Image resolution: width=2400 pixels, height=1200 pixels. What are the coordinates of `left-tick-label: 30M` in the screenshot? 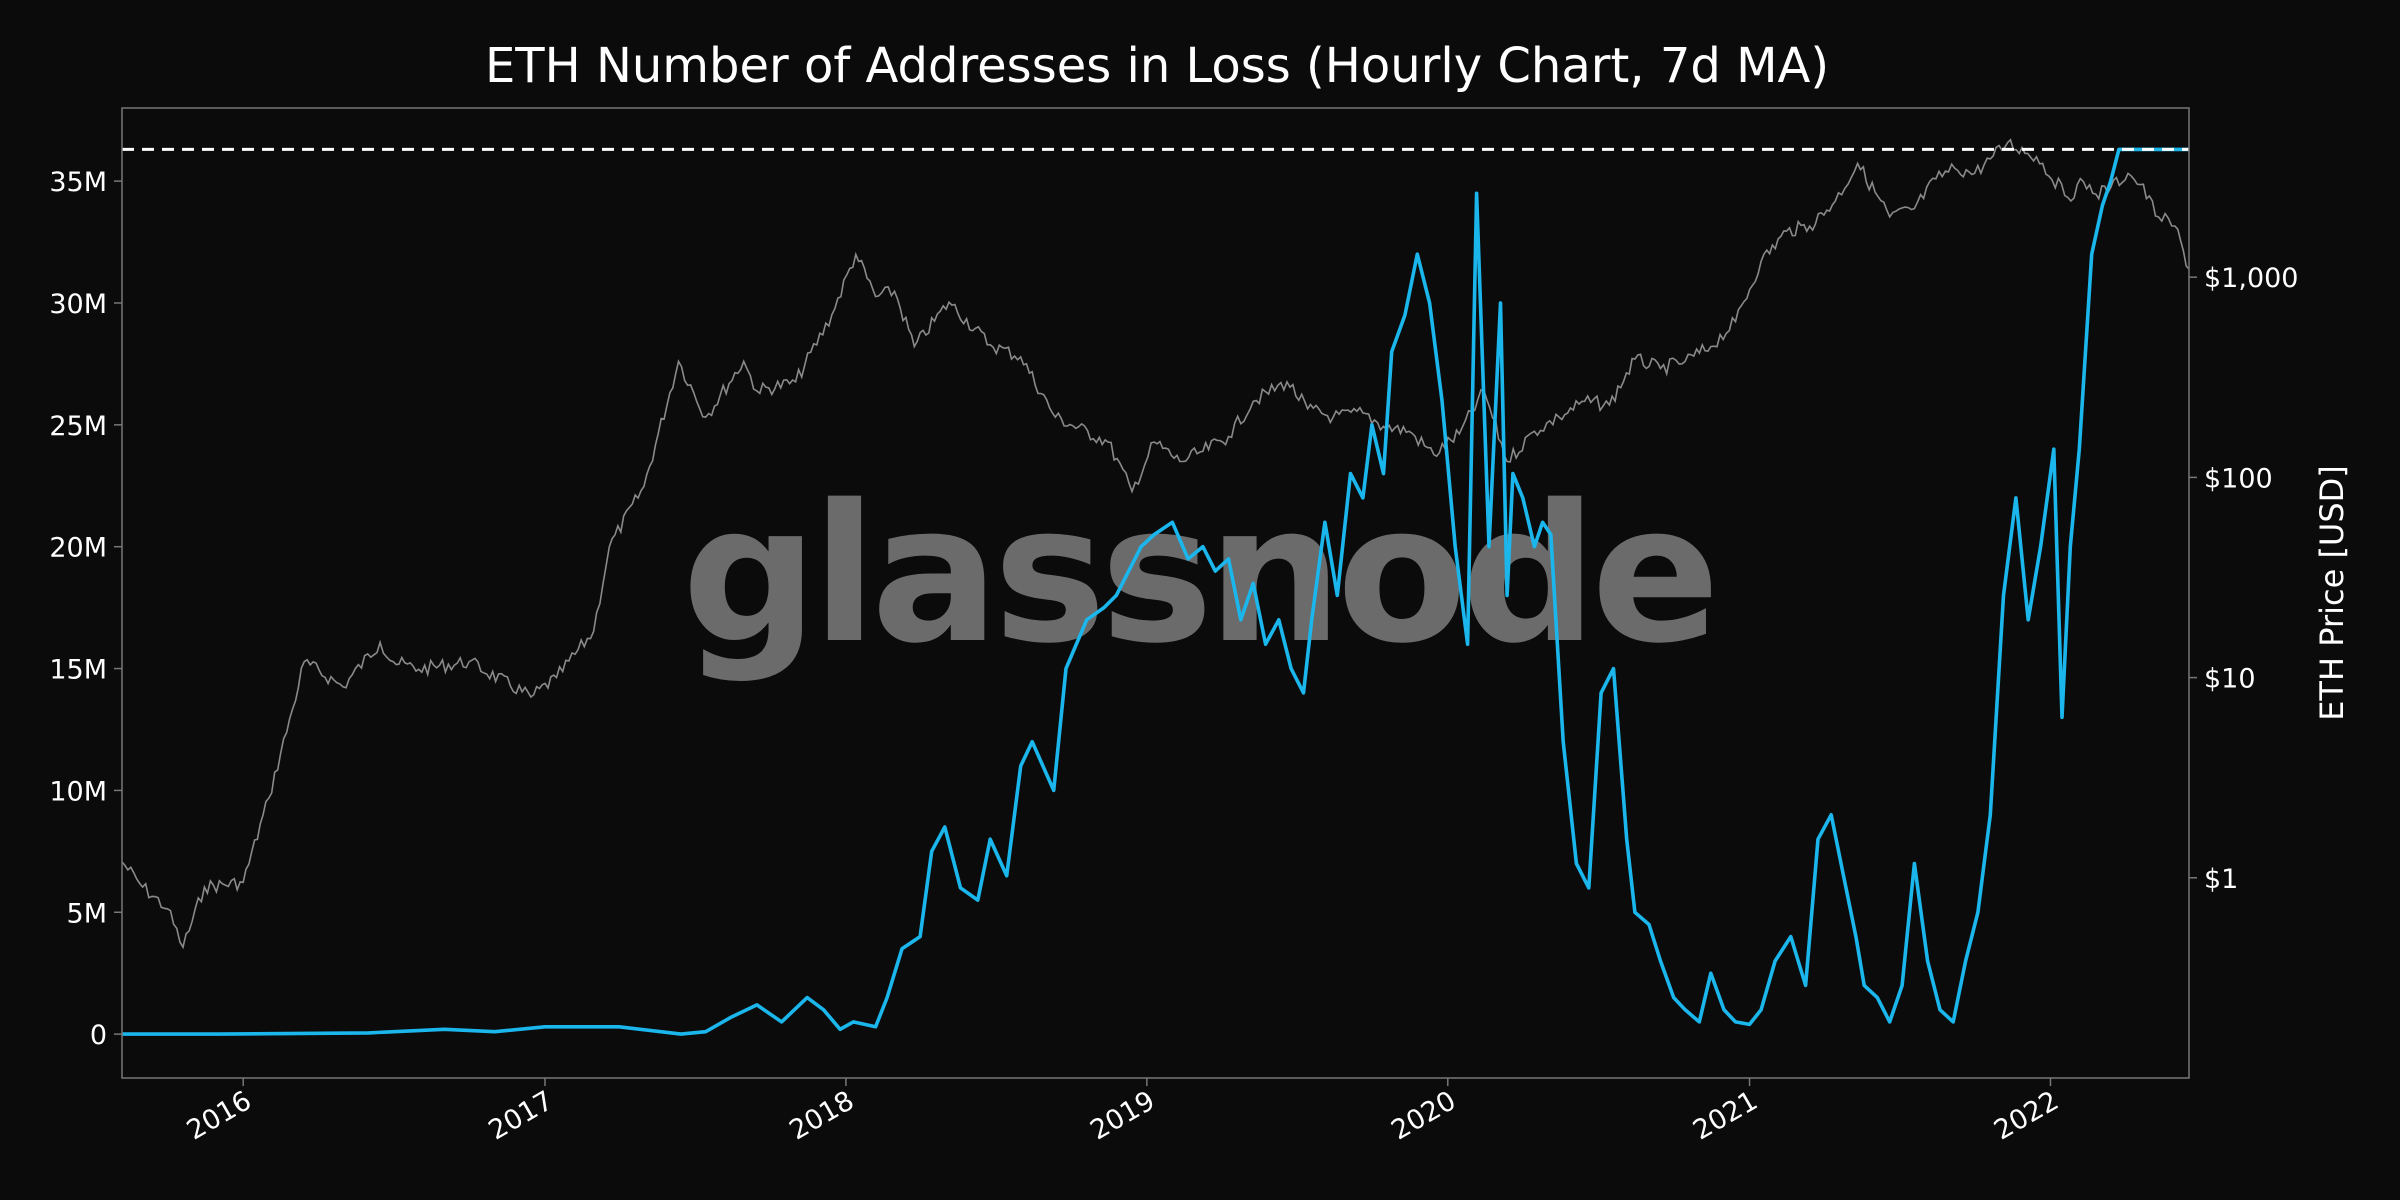 It's located at (78, 304).